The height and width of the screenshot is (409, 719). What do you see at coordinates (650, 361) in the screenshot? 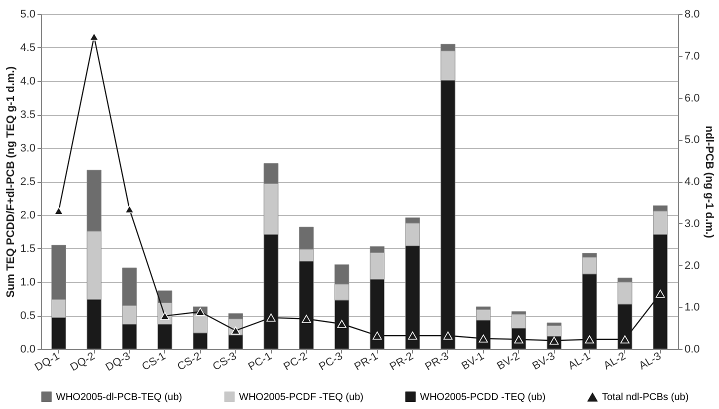
I see `x-tick-label: AL-3` at bounding box center [650, 361].